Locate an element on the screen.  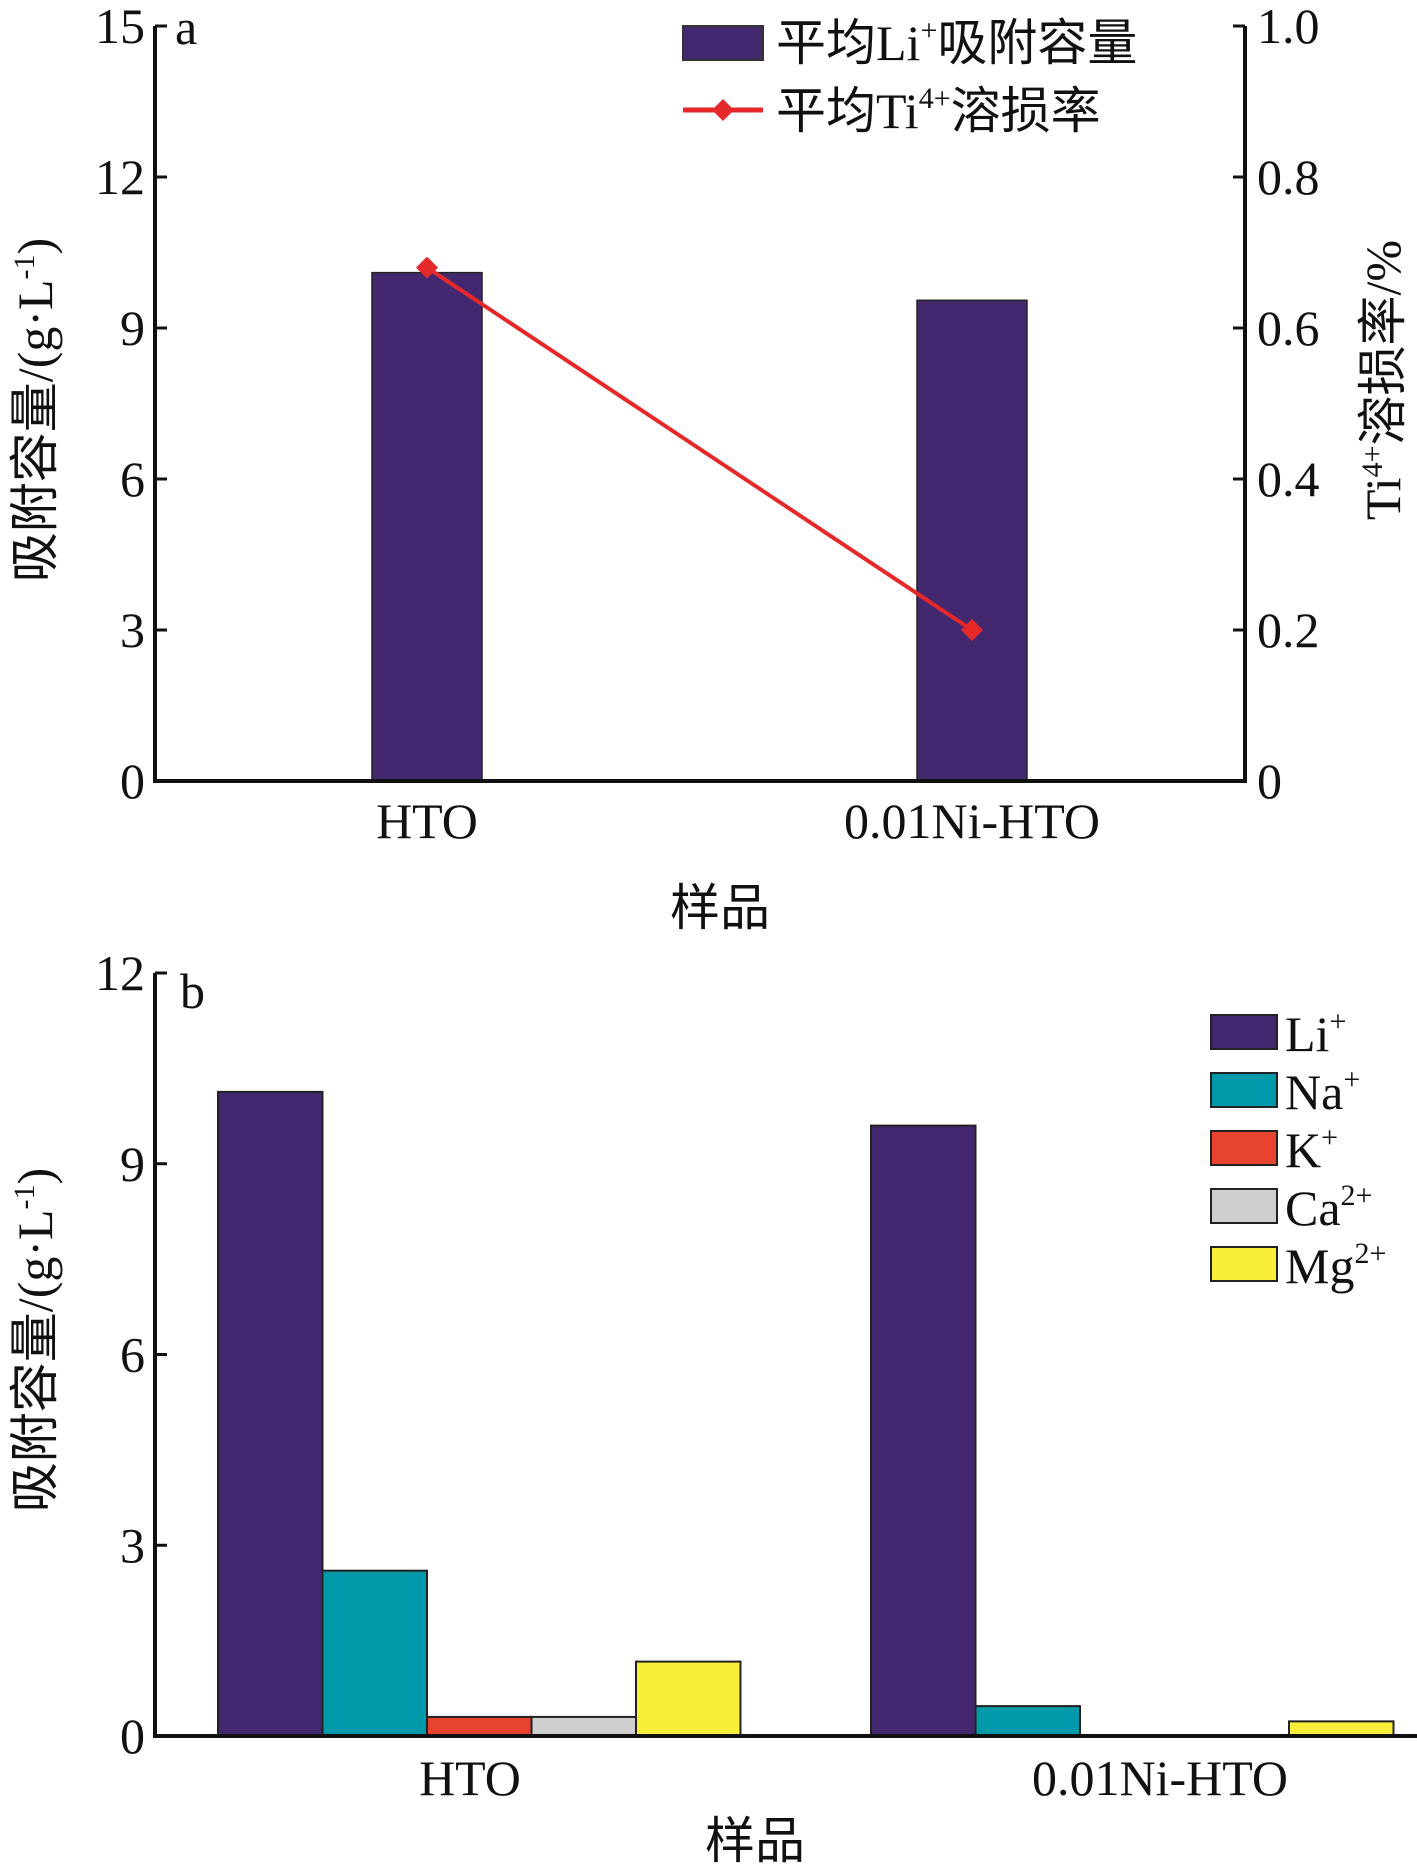
legend-label-mg: Mg2+ is located at coordinates (1335, 1265).